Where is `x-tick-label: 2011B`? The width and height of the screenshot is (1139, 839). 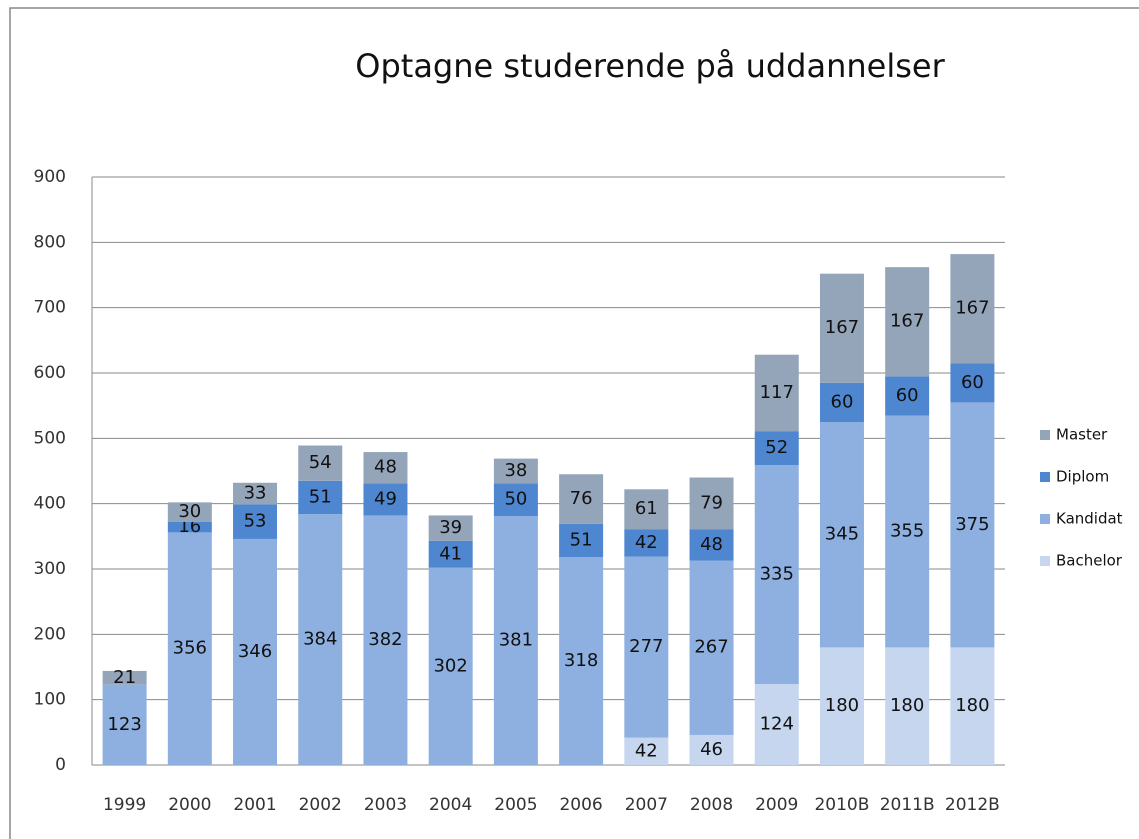 x-tick-label: 2011B is located at coordinates (907, 805).